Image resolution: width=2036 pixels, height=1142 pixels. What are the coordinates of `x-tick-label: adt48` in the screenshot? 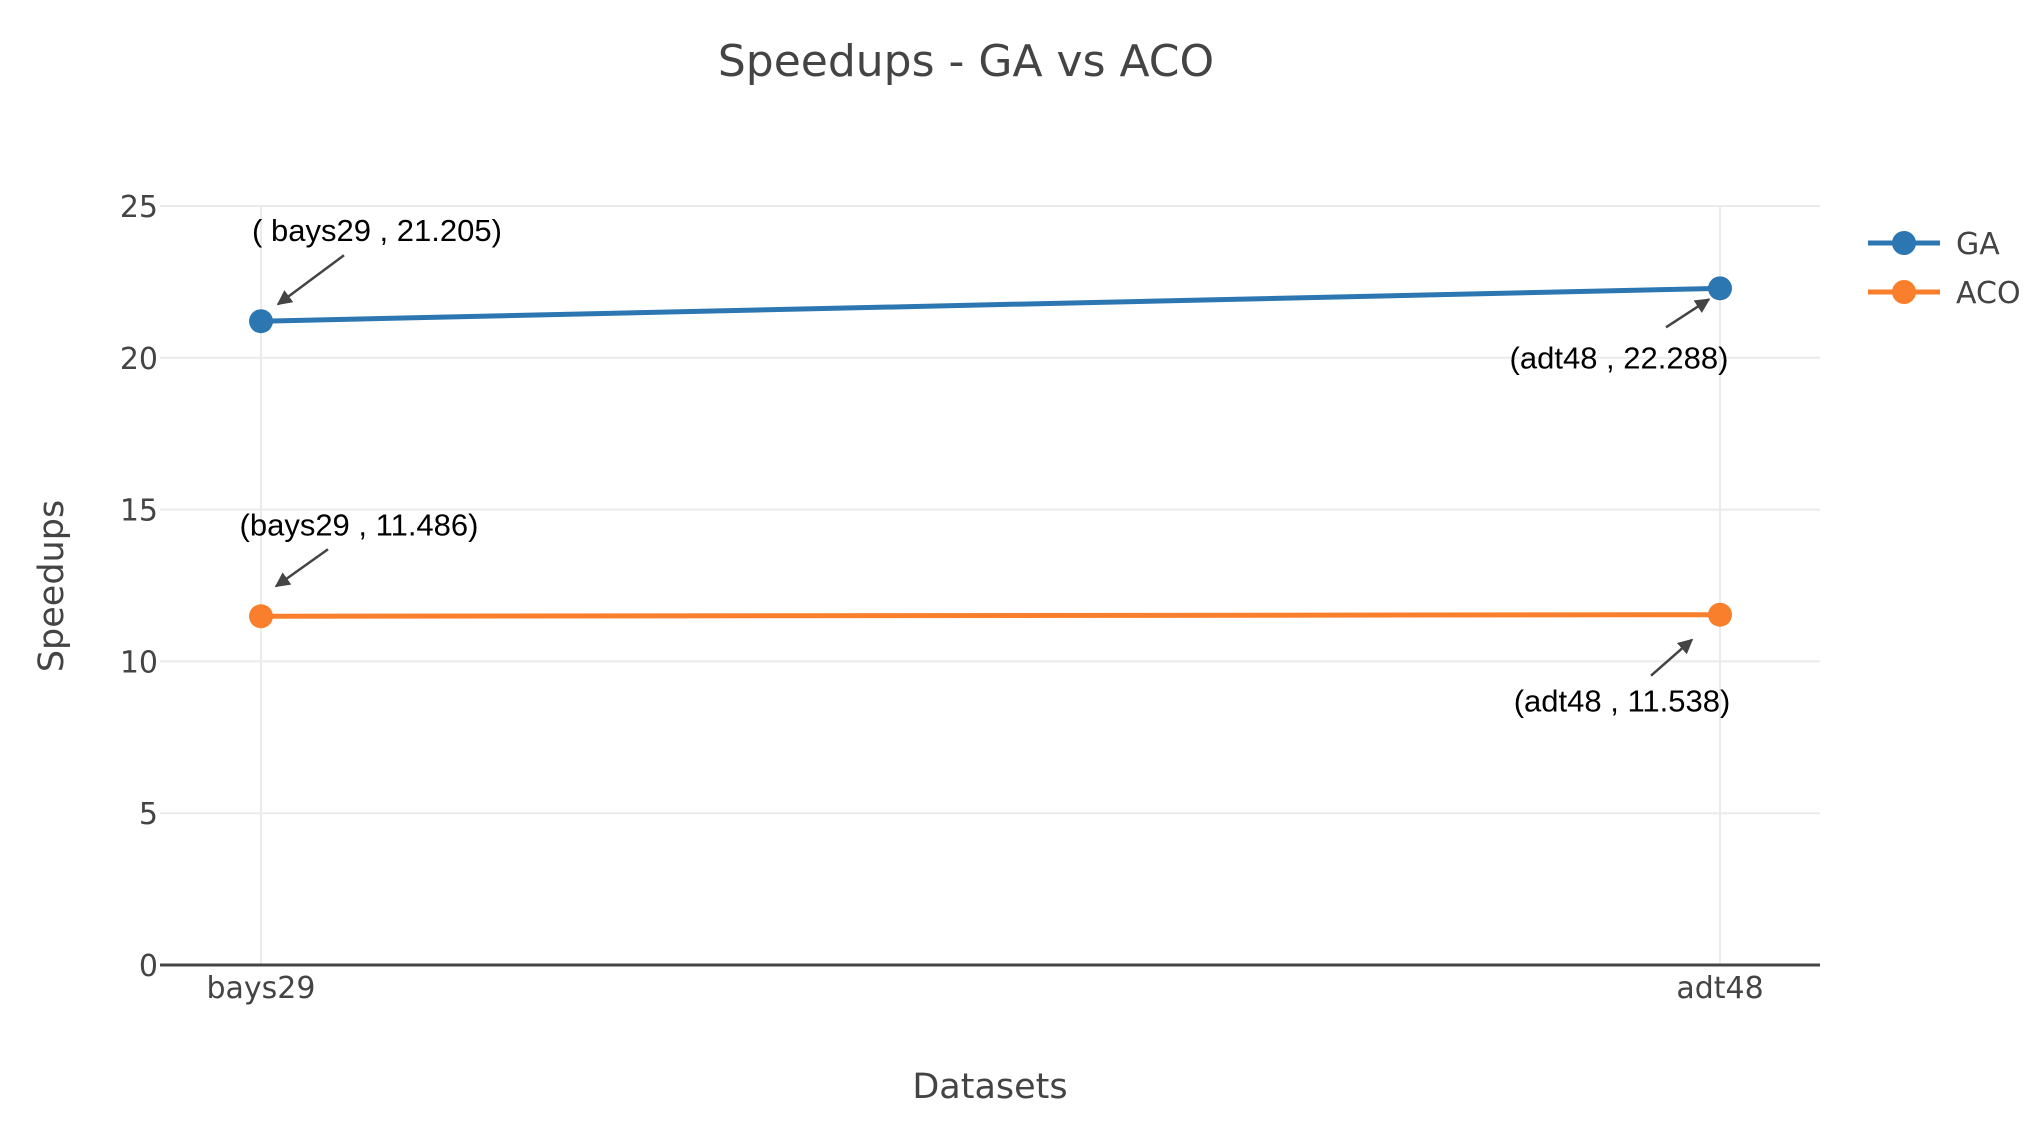 It's located at (1719, 988).